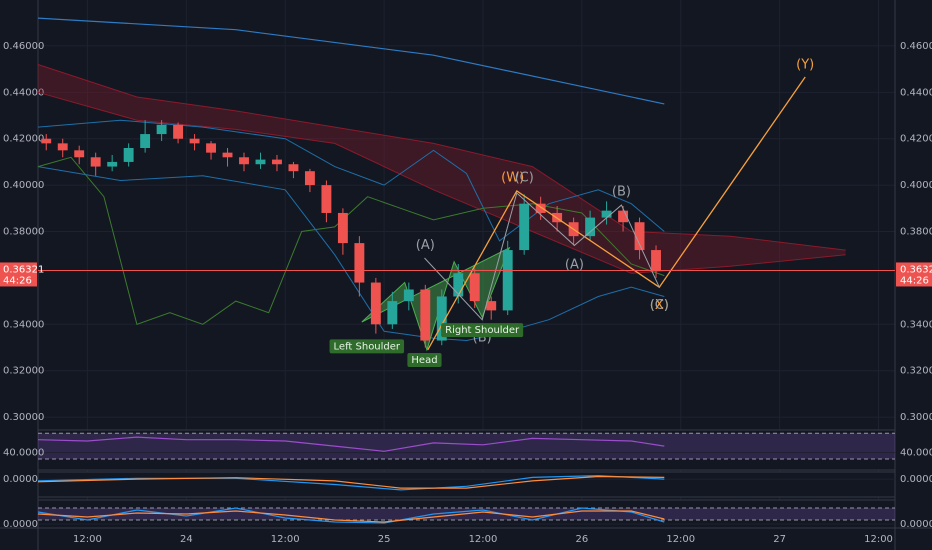 The image size is (932, 550). I want to click on annotation-label: Head, so click(424, 360).